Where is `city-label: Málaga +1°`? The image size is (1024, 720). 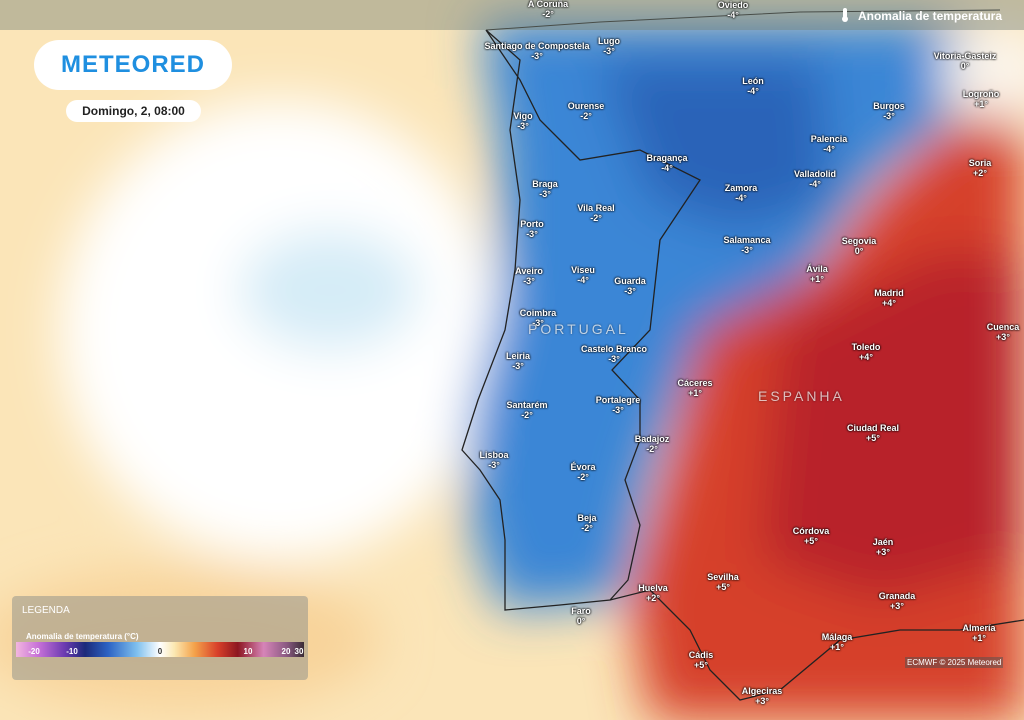 city-label: Málaga +1° is located at coordinates (837, 642).